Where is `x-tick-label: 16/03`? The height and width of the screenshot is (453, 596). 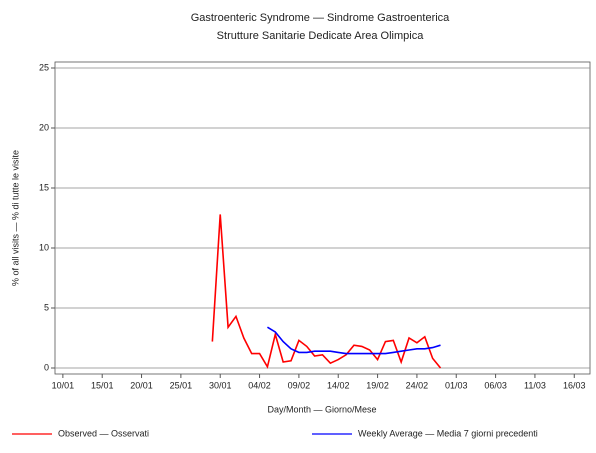 x-tick-label: 16/03 is located at coordinates (574, 385).